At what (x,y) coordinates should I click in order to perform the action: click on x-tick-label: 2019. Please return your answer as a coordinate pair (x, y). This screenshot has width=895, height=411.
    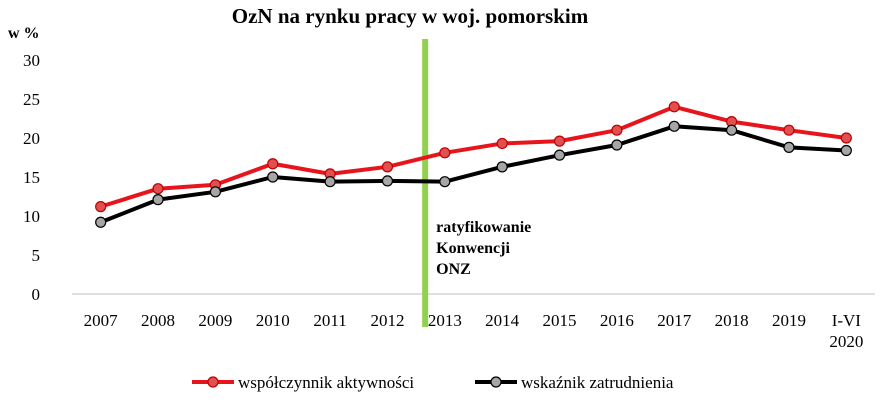
    Looking at the image, I should click on (789, 320).